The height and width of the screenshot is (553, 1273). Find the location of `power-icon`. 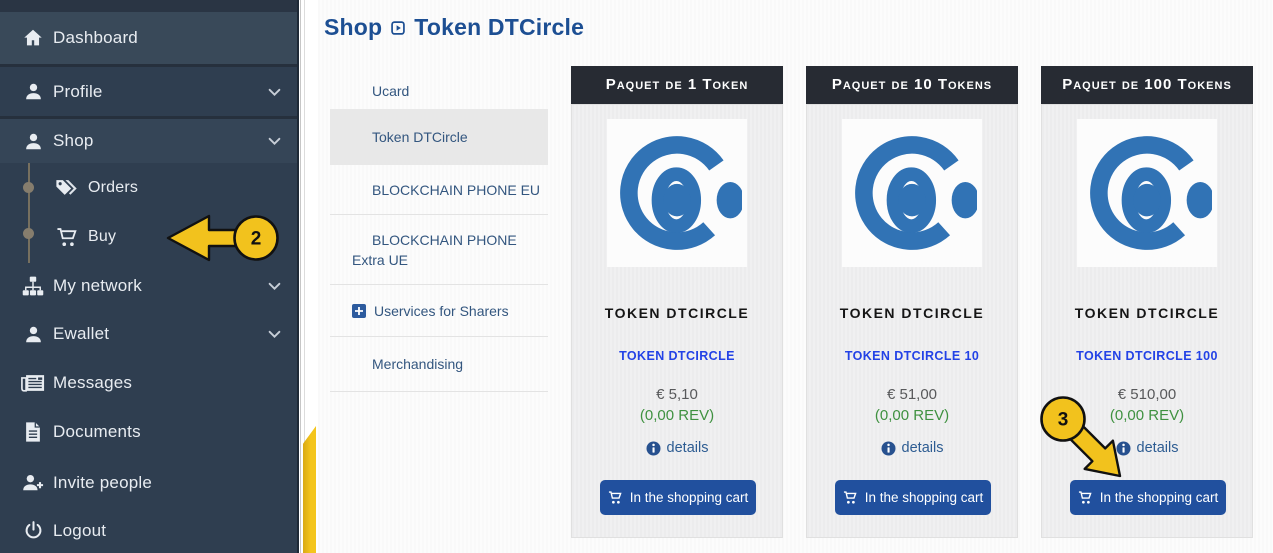

power-icon is located at coordinates (33, 530).